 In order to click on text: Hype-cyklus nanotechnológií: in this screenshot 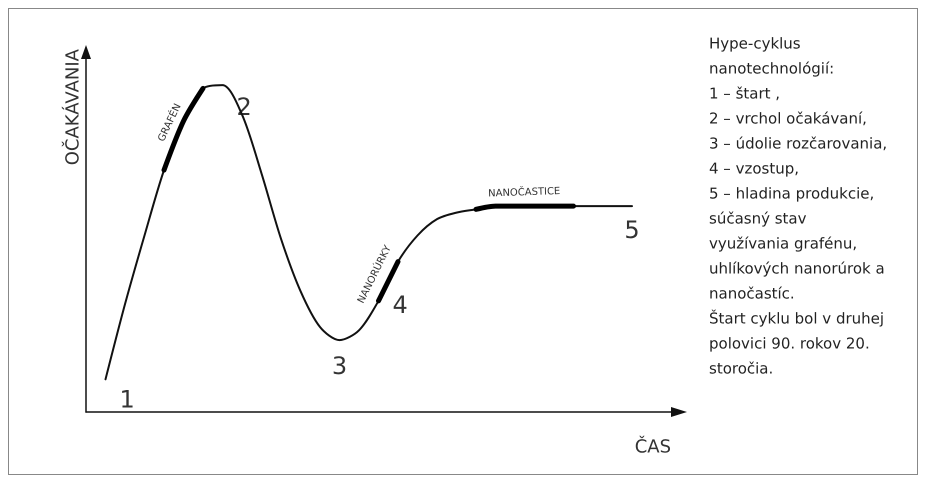, I will do `click(771, 56)`.